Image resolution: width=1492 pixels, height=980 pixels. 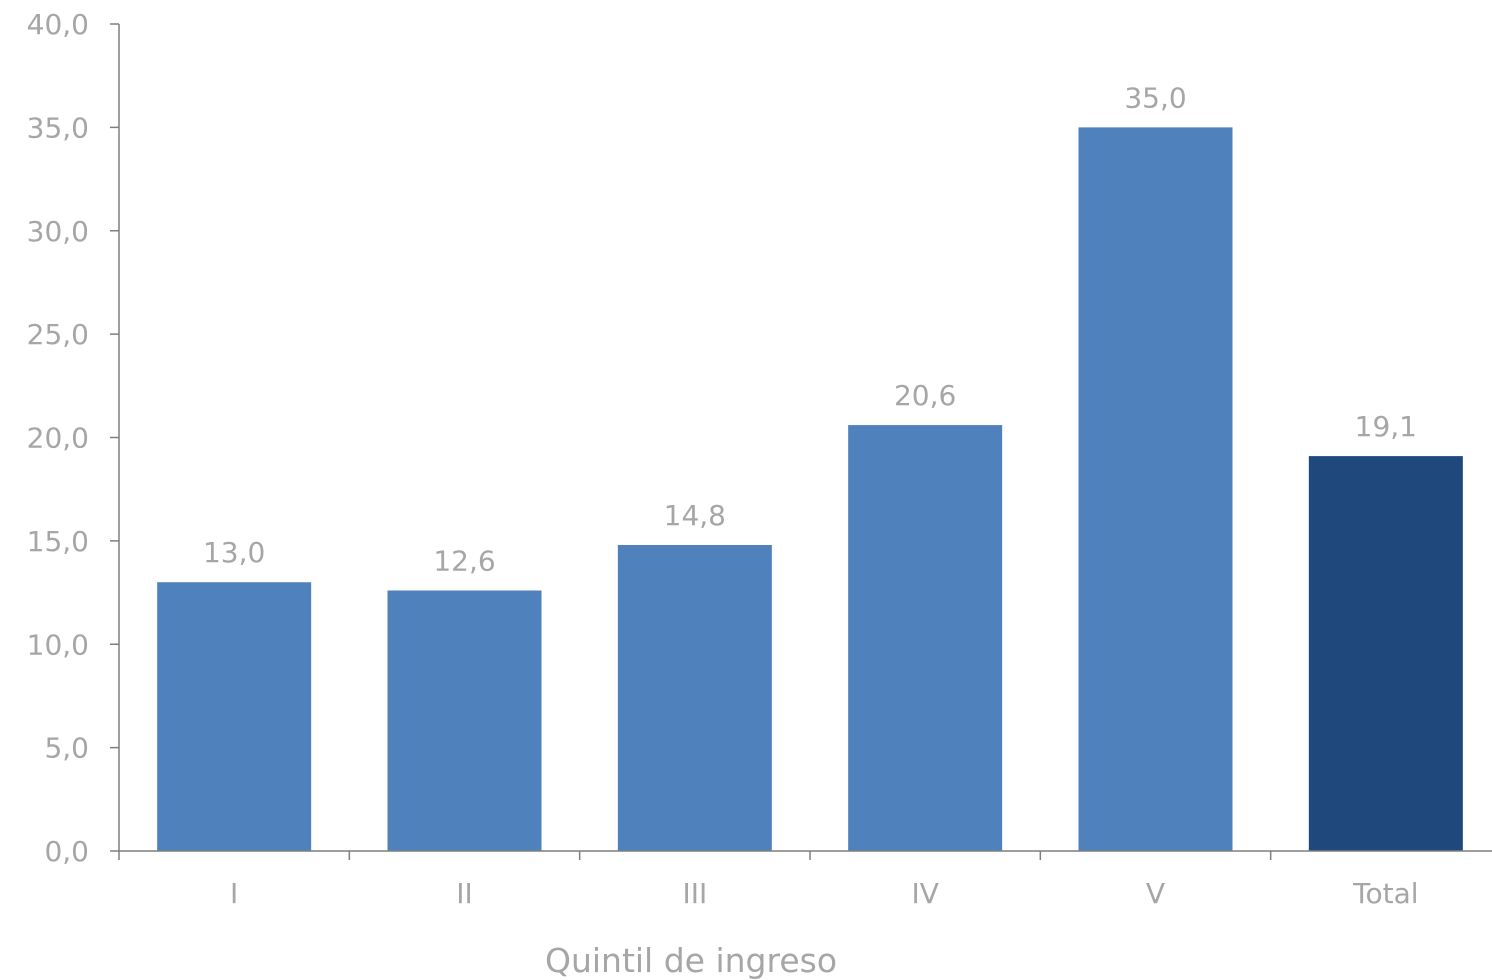 What do you see at coordinates (464, 560) in the screenshot?
I see `bar-value-label: 12,6` at bounding box center [464, 560].